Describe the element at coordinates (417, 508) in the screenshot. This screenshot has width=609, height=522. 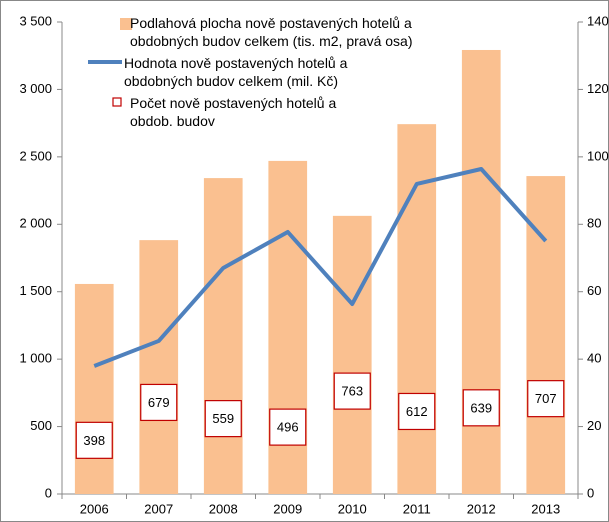
I see `x-tick-label: 2011` at that location.